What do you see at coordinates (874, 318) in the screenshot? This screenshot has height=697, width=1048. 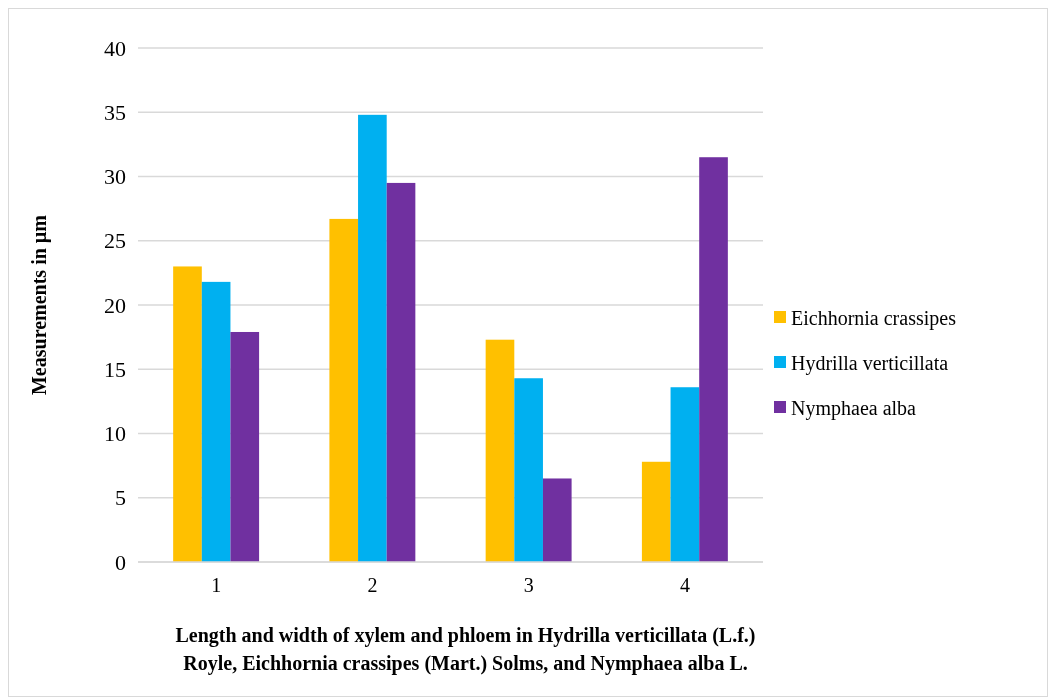 I see `legend-label: Eichhornia crassipes` at bounding box center [874, 318].